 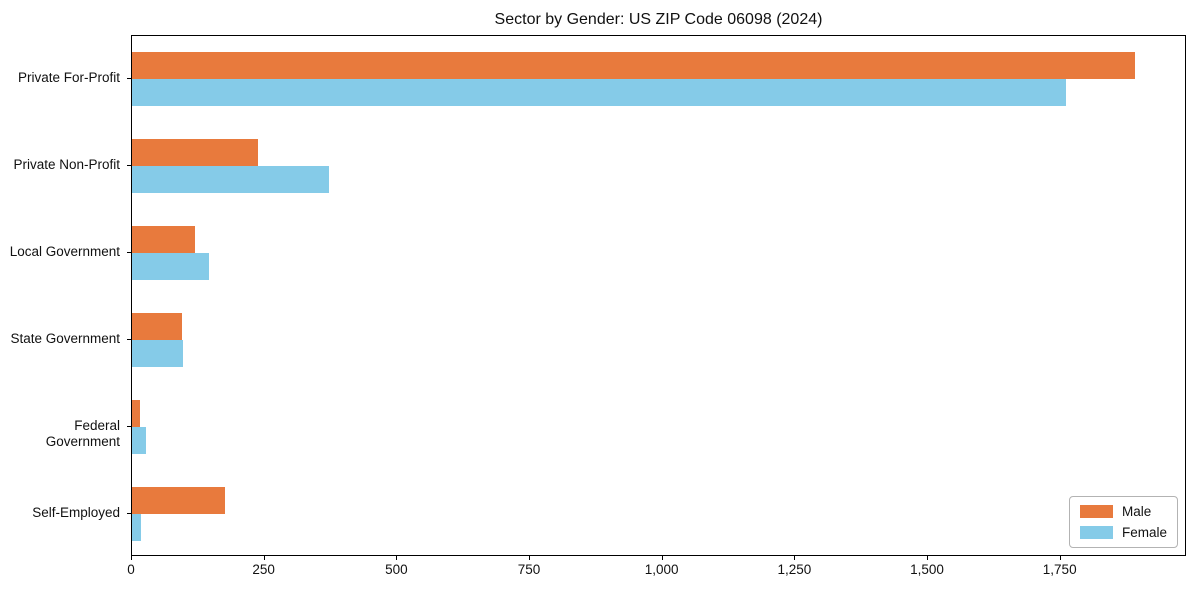 I want to click on y-tick-label: Local Government, so click(x=64, y=252).